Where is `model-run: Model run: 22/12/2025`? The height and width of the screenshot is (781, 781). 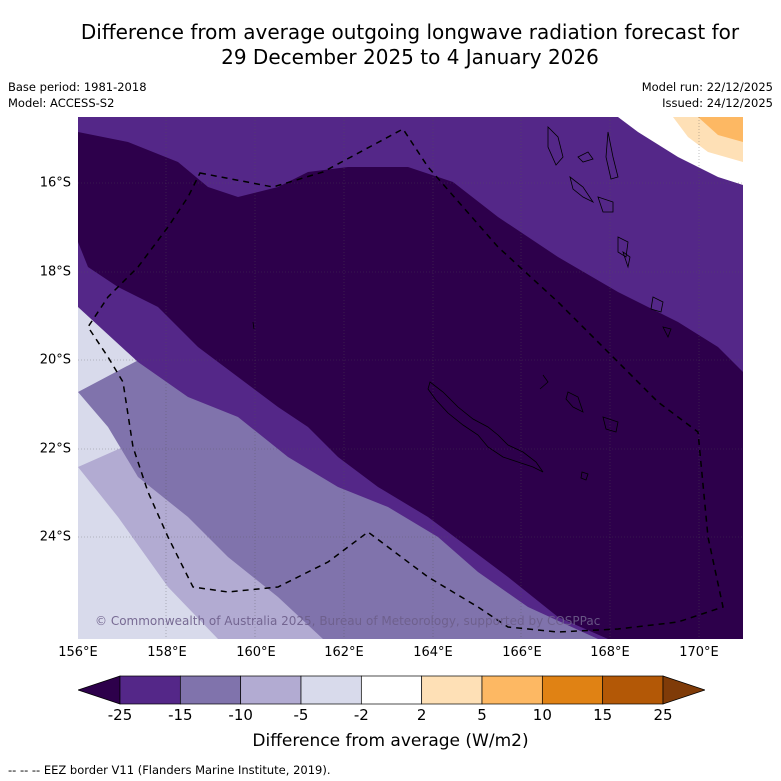
model-run: Model run: 22/12/2025 is located at coordinates (707, 87).